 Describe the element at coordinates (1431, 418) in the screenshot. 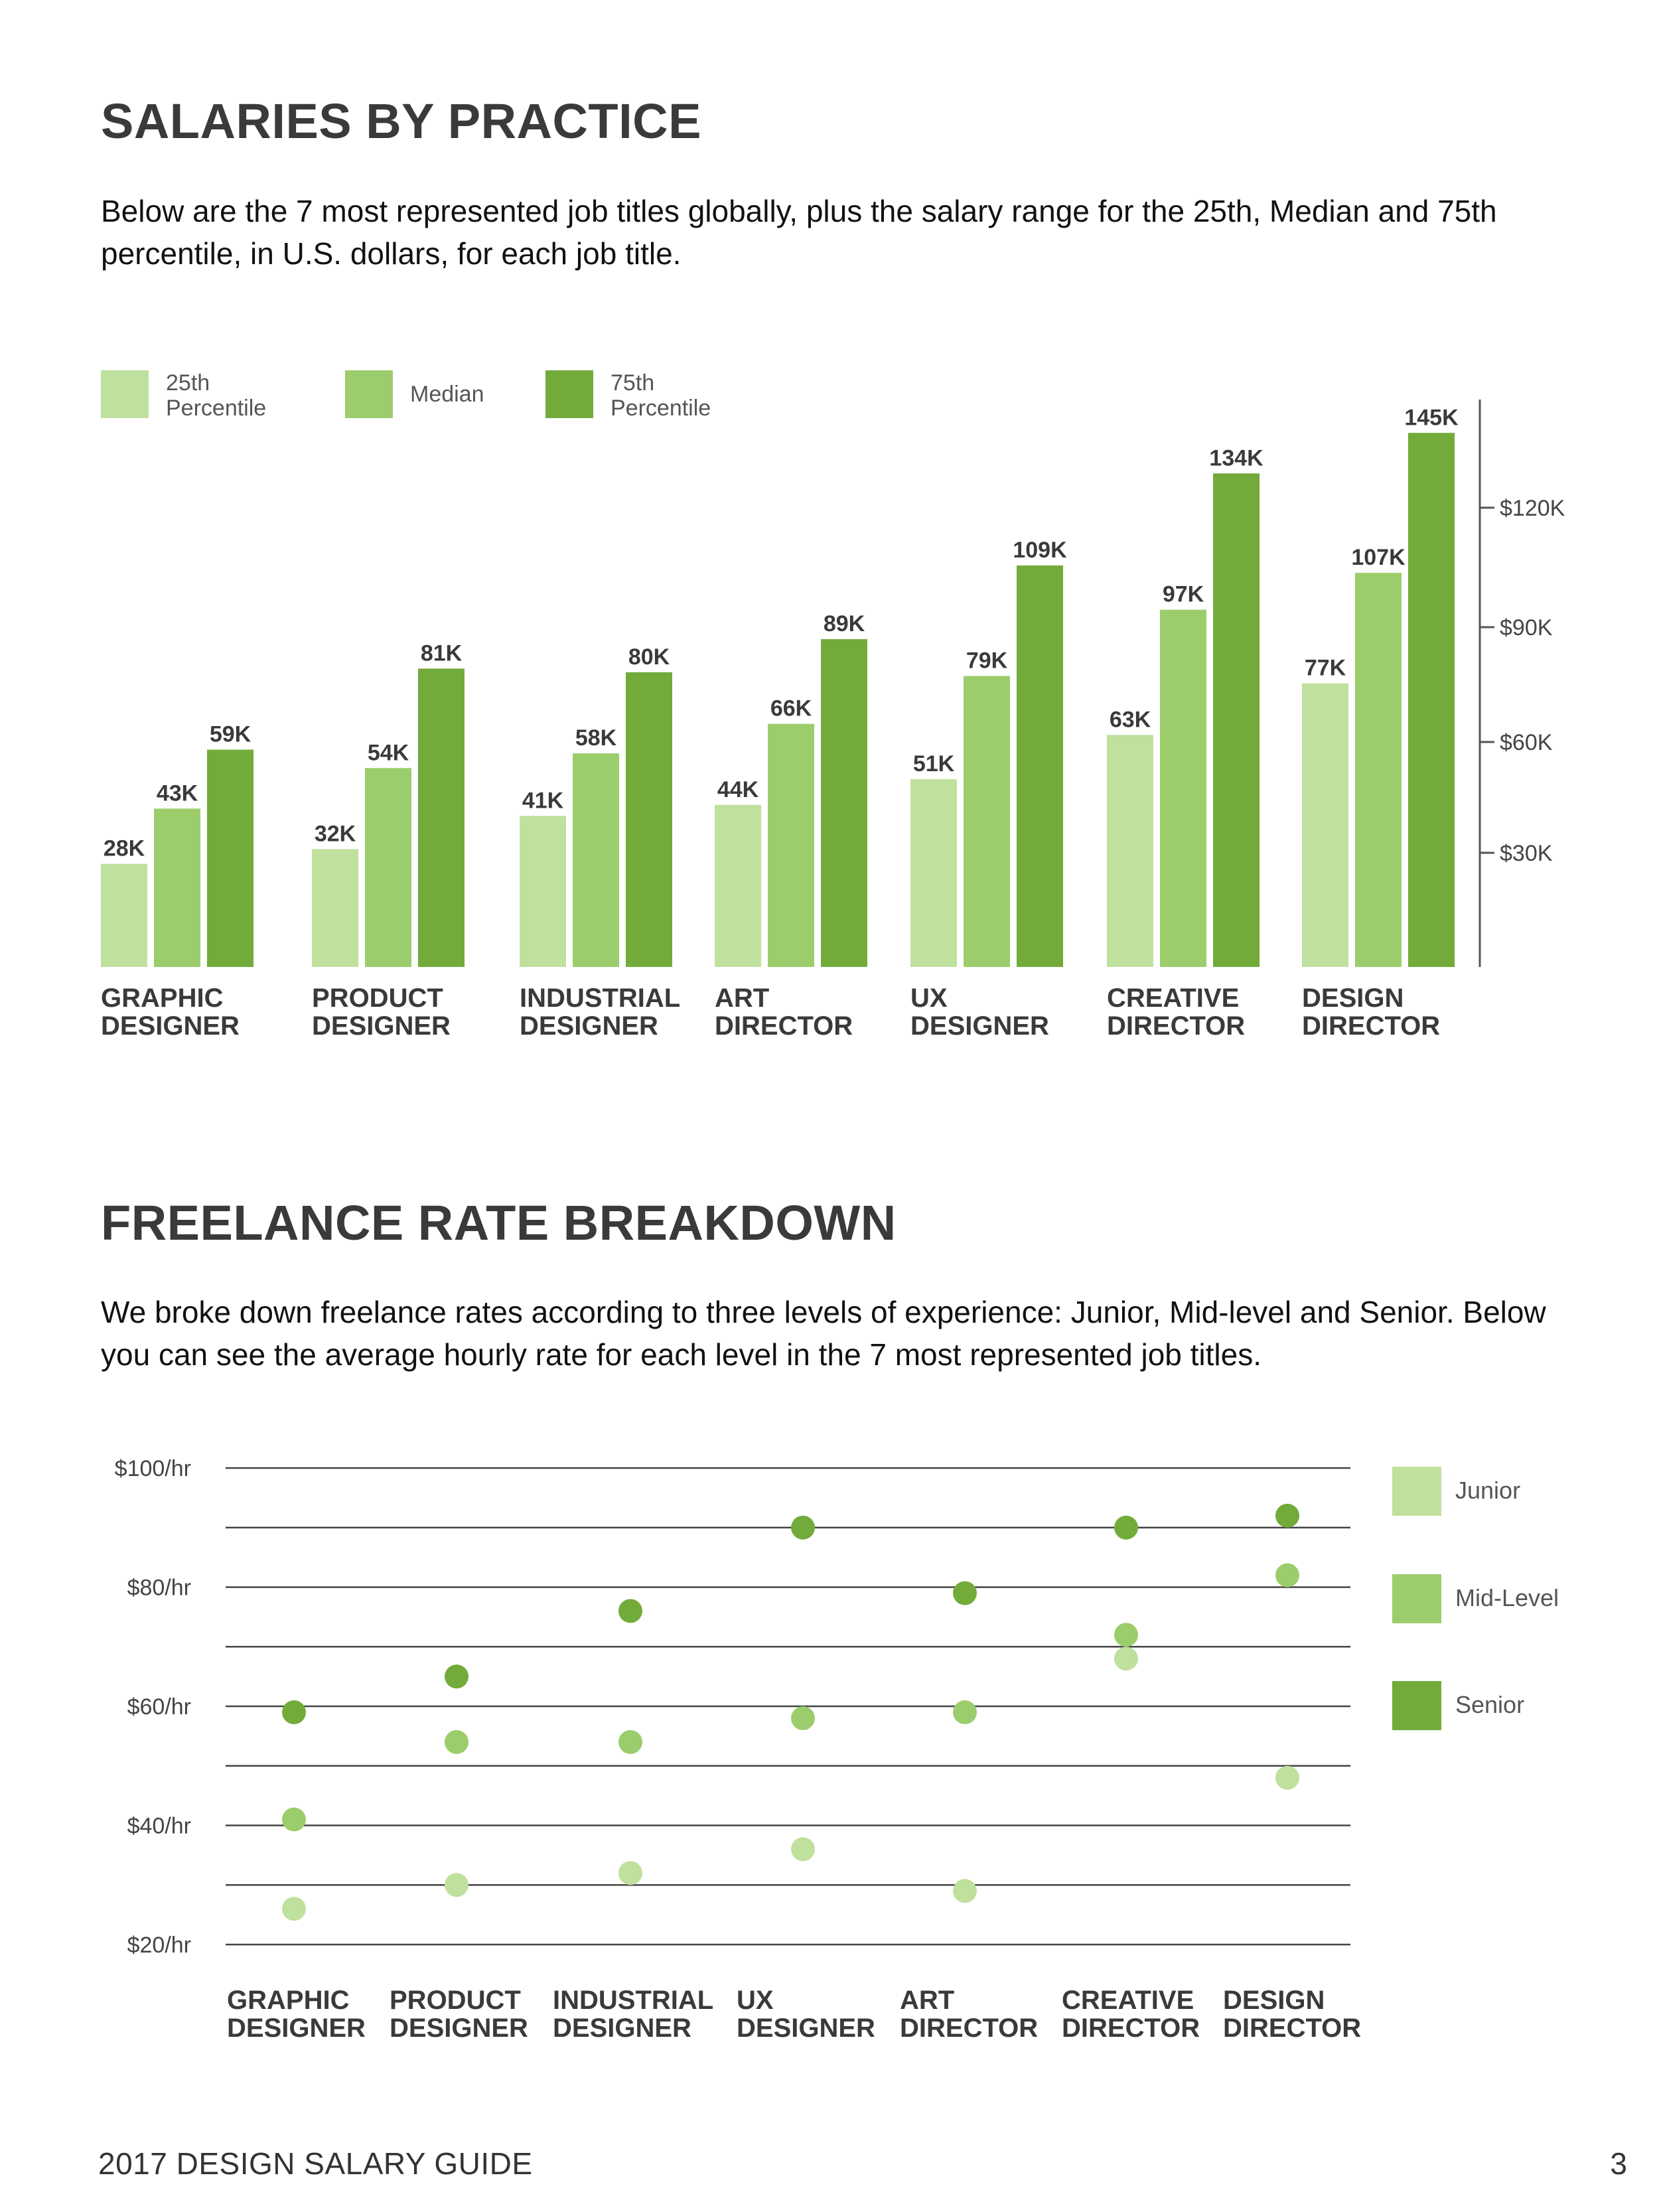

I see `bar-value-label: 145K` at that location.